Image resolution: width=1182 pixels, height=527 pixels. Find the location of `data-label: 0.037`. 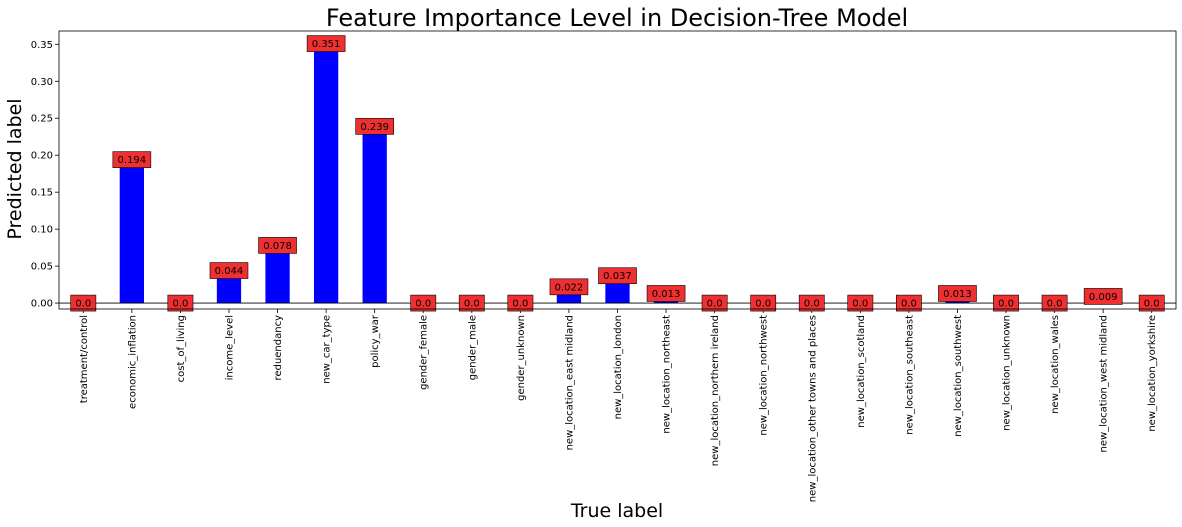

data-label: 0.037 is located at coordinates (617, 276).